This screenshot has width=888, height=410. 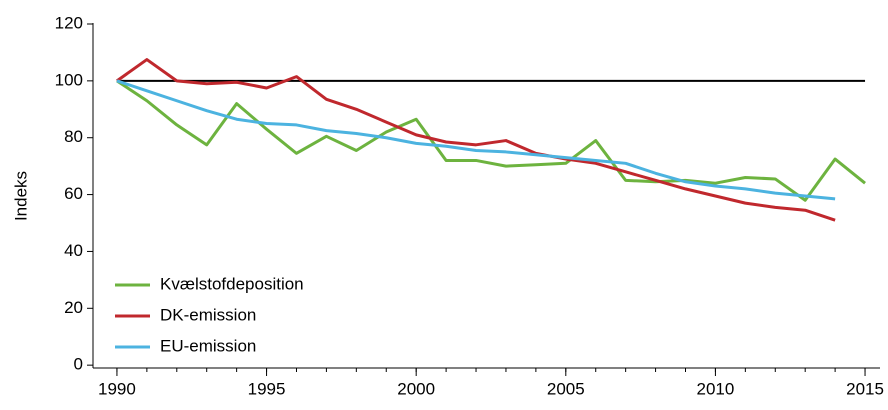 What do you see at coordinates (117, 388) in the screenshot?
I see `x-tick-label: 1990` at bounding box center [117, 388].